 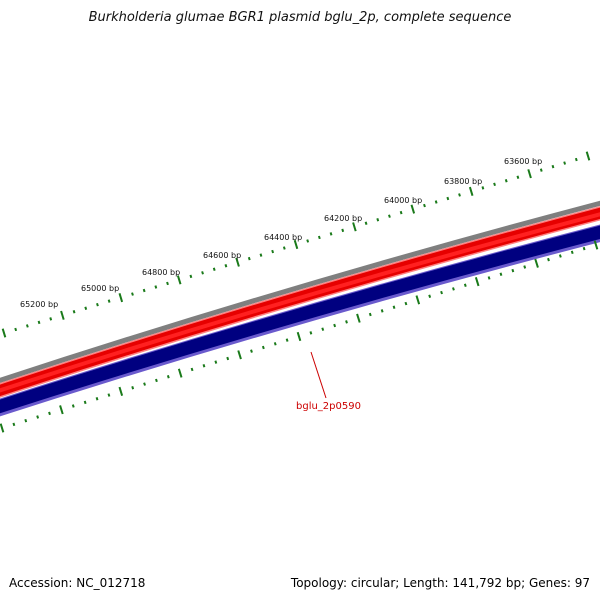 What do you see at coordinates (403, 200) in the screenshot?
I see `ruler-label-64000: 64000 bp` at bounding box center [403, 200].